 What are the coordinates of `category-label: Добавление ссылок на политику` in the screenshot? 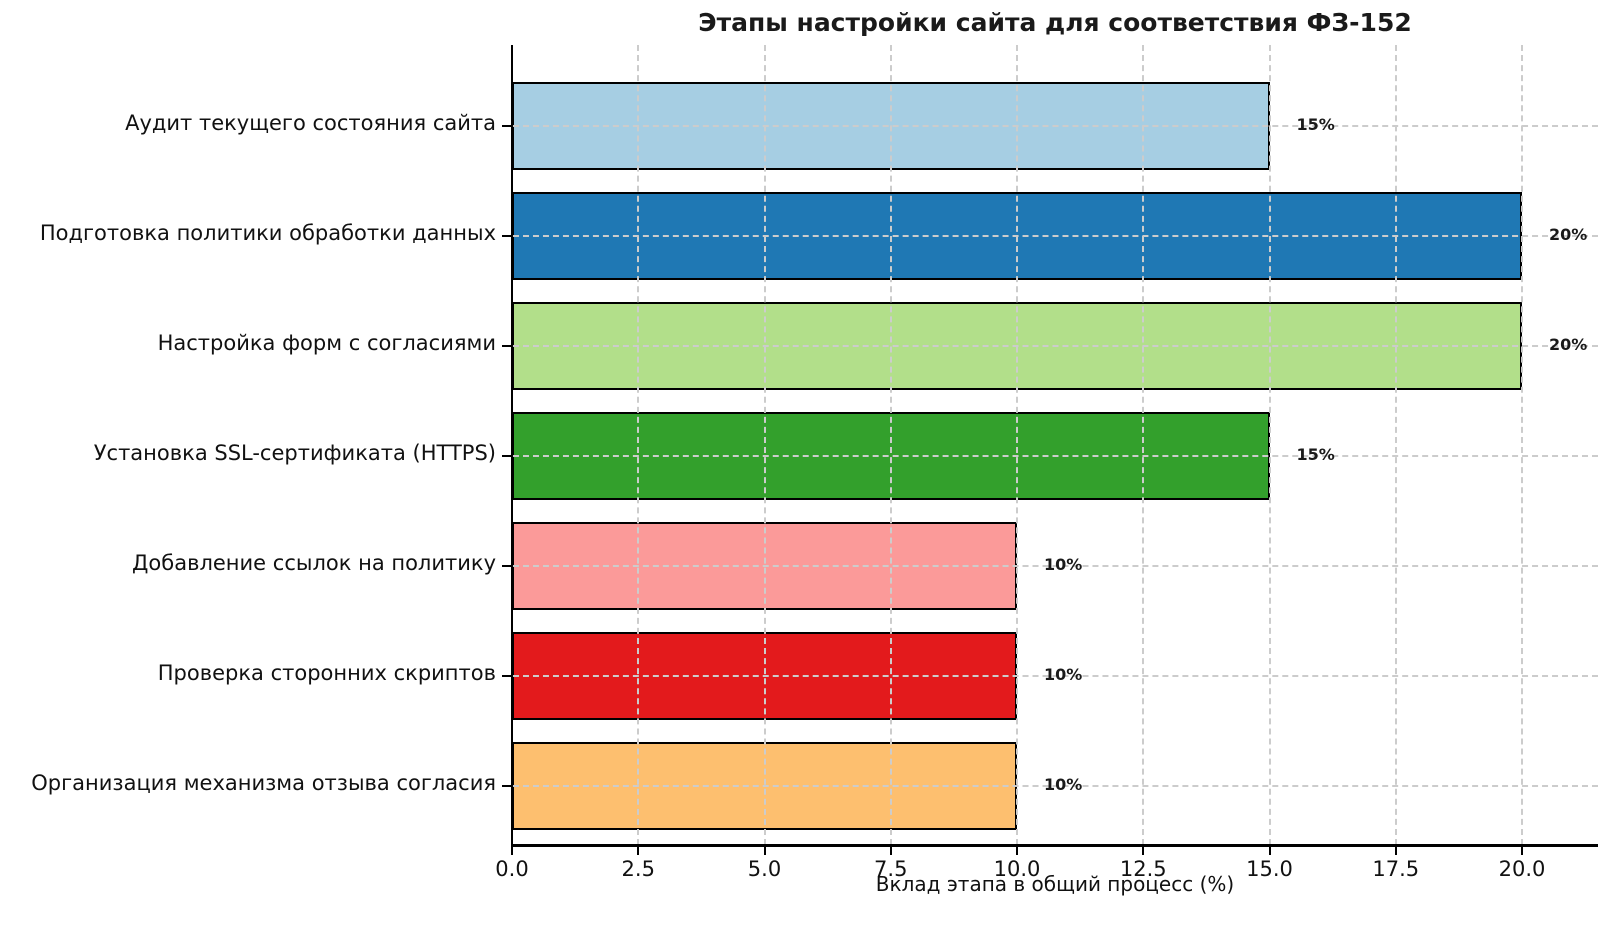 It's located at (314, 563).